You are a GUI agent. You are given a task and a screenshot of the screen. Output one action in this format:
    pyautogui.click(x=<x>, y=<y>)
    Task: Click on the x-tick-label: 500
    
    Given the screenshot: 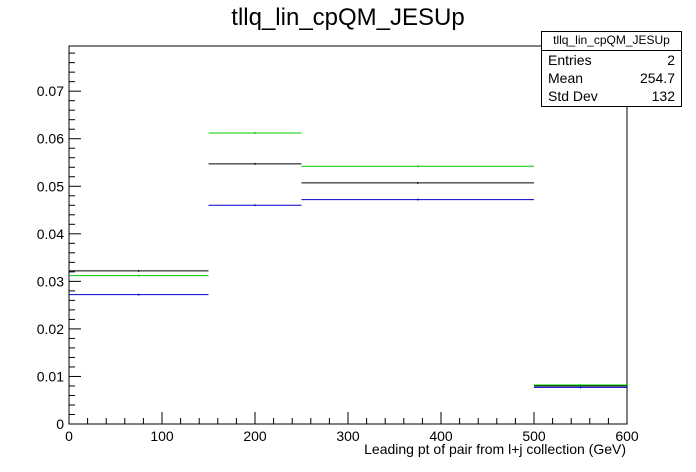 What is the action you would take?
    pyautogui.click(x=534, y=436)
    